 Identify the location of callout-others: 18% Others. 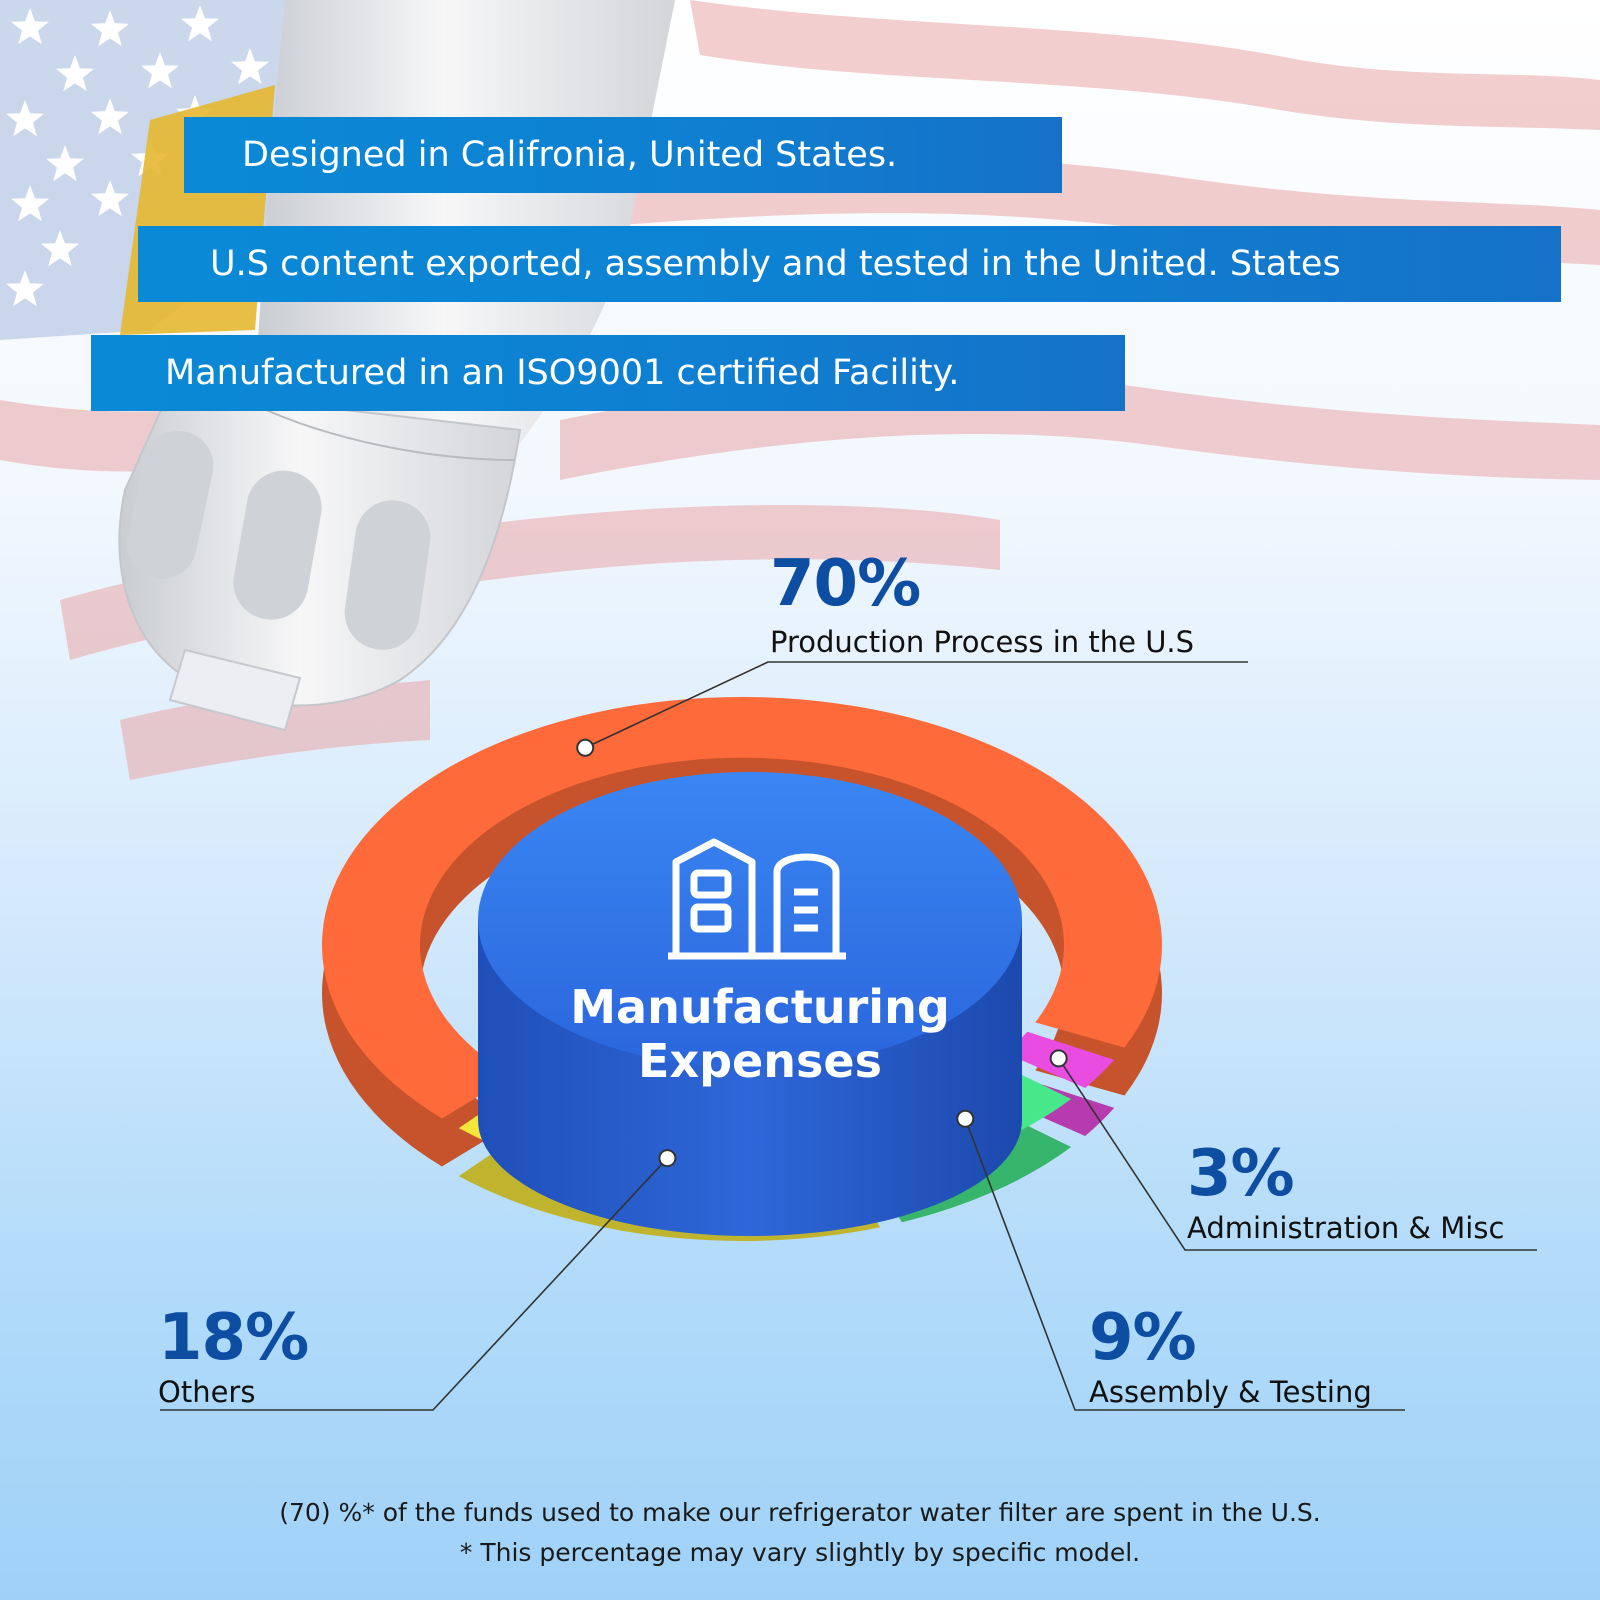
(233, 1355).